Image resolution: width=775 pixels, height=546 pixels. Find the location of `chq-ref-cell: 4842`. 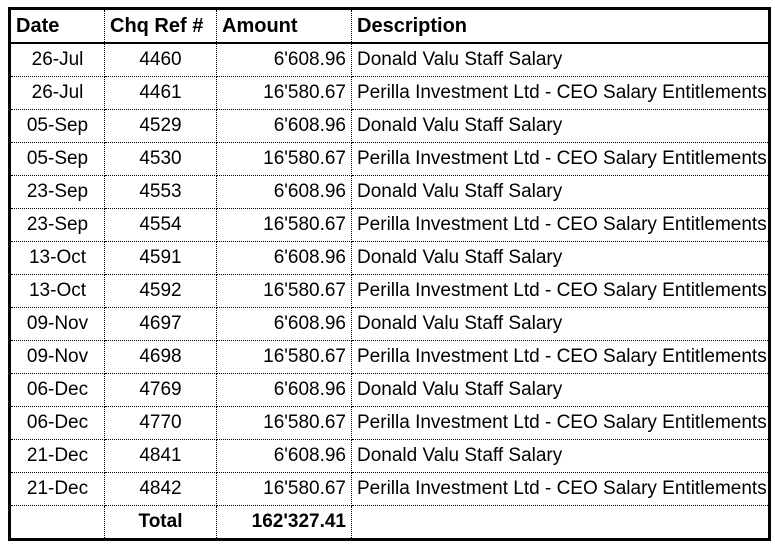

chq-ref-cell: 4842 is located at coordinates (160, 489).